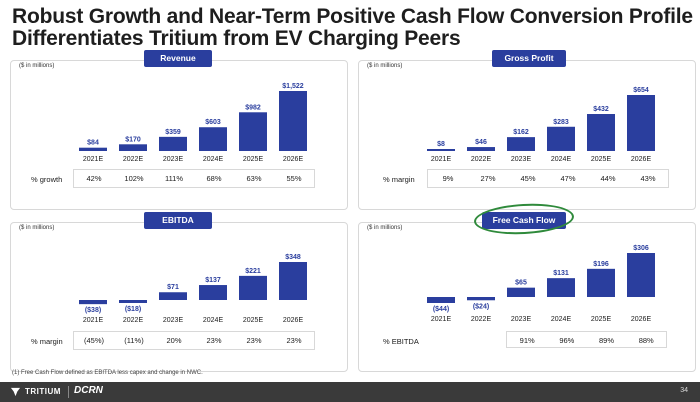  I want to click on free-cash-flow-chart-value-label: $196, so click(601, 264).